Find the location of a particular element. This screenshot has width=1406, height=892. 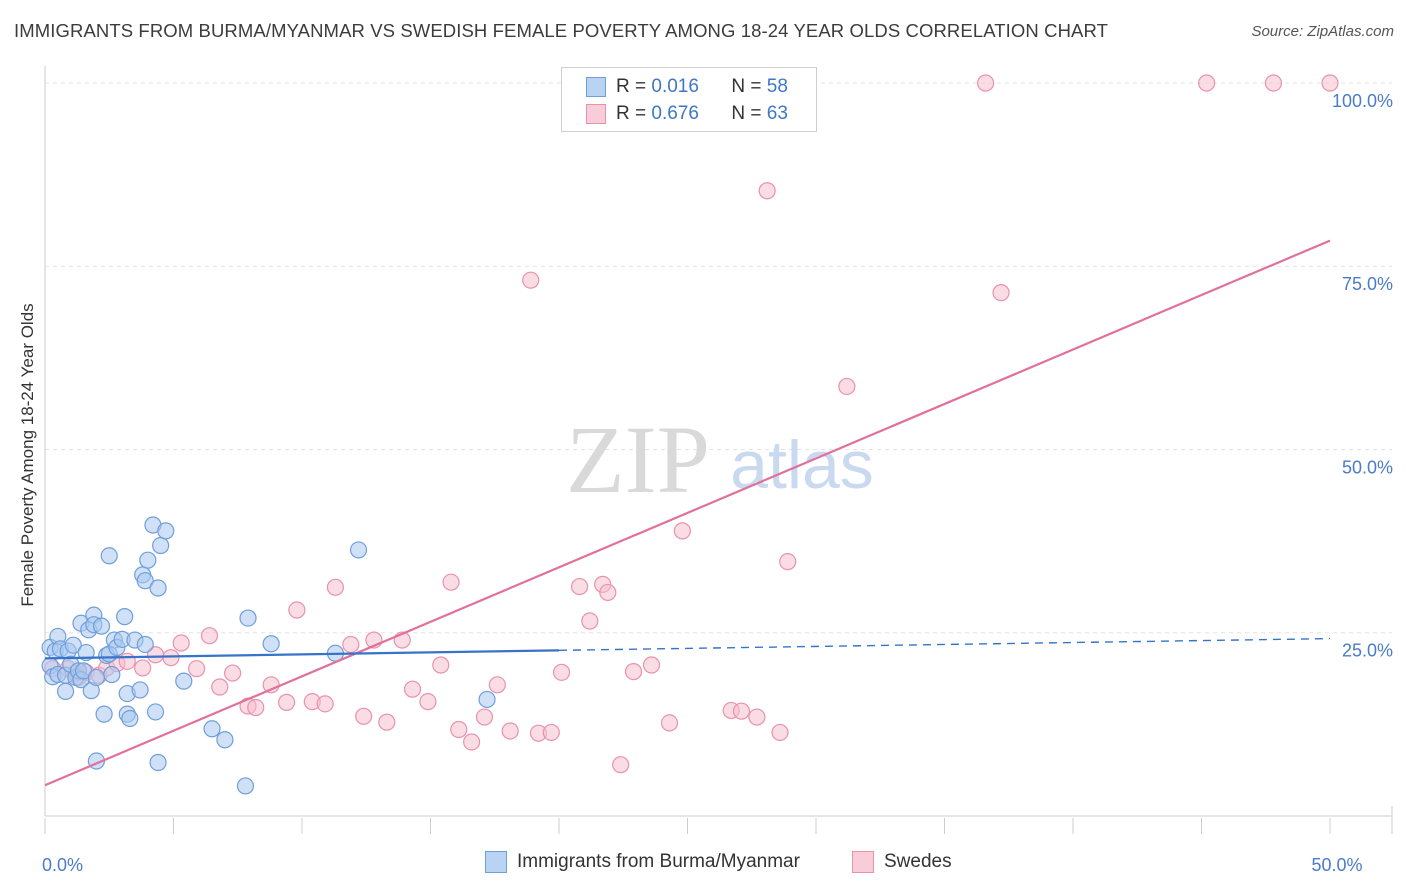

legend-row-swedes: R = 0.676 N = 63 is located at coordinates (687, 114).